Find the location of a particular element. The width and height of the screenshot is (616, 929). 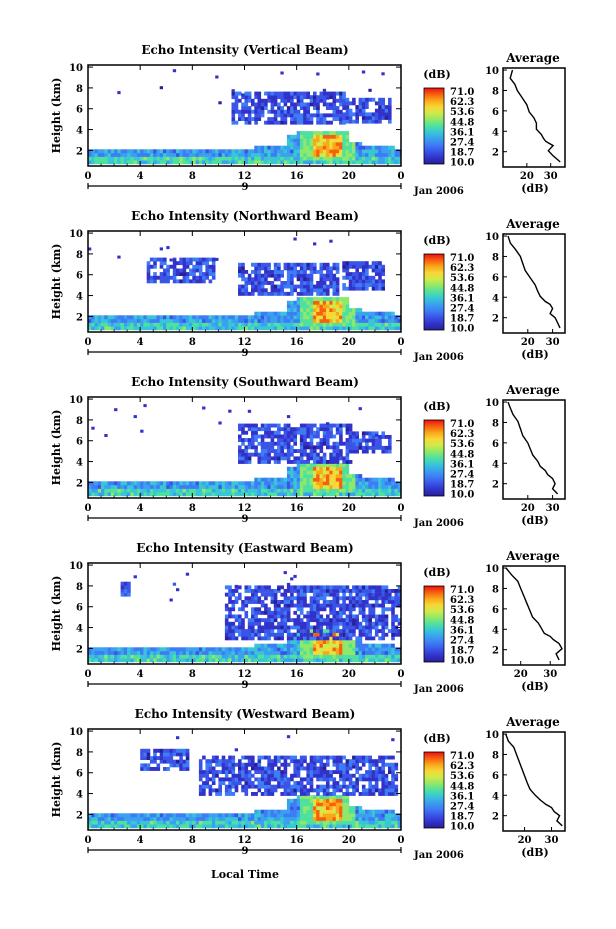

avg-y-tick-label: 8 is located at coordinates (495, 91).